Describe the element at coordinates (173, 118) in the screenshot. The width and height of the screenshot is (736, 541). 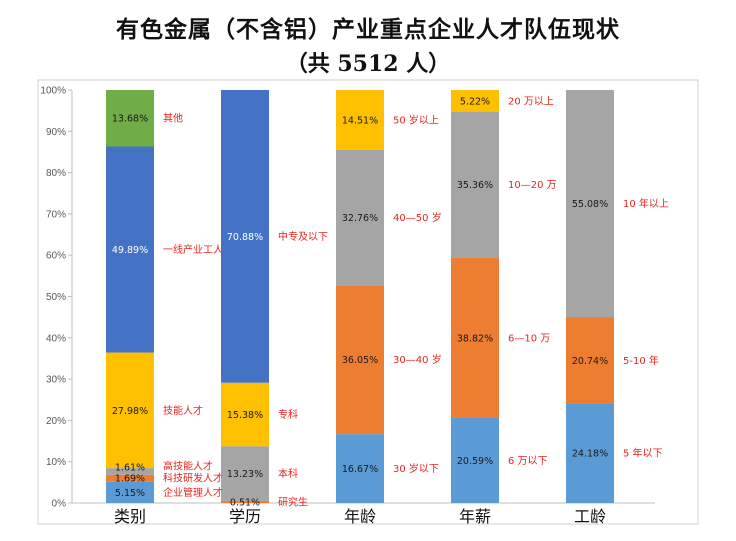
I see `segment-annotation: 其他` at that location.